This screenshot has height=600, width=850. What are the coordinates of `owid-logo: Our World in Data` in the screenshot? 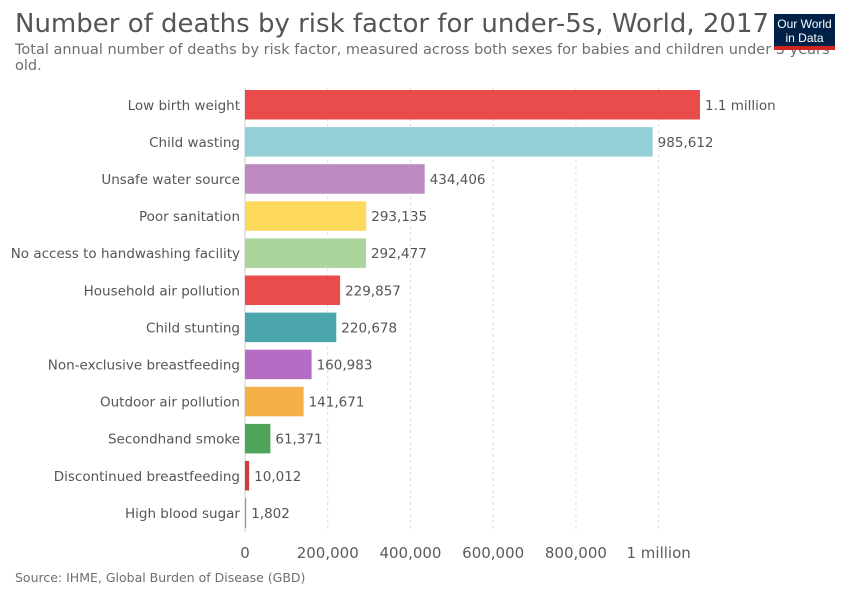 It's located at (804, 32).